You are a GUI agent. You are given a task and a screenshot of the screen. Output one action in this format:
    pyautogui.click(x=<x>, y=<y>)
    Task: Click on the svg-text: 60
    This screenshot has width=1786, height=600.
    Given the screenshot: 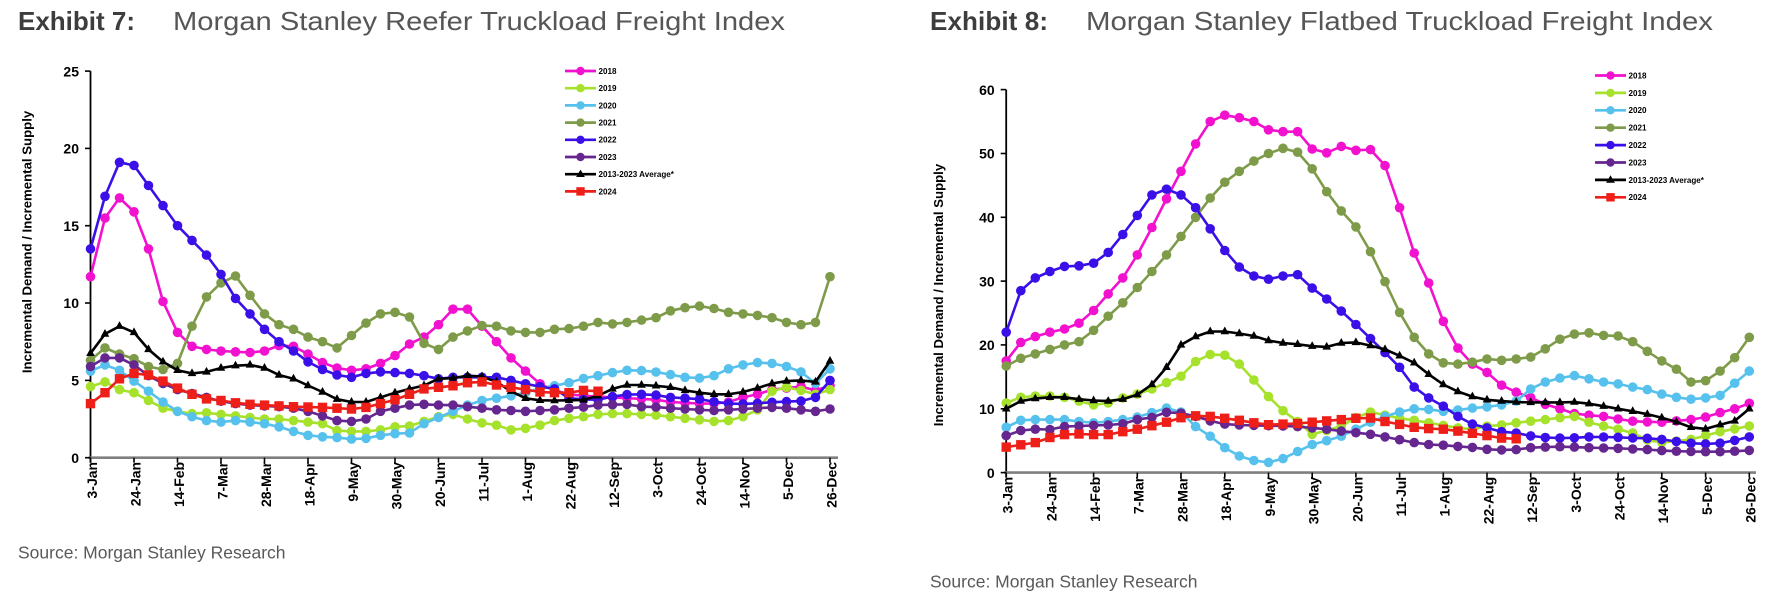 What is the action you would take?
    pyautogui.click(x=987, y=90)
    